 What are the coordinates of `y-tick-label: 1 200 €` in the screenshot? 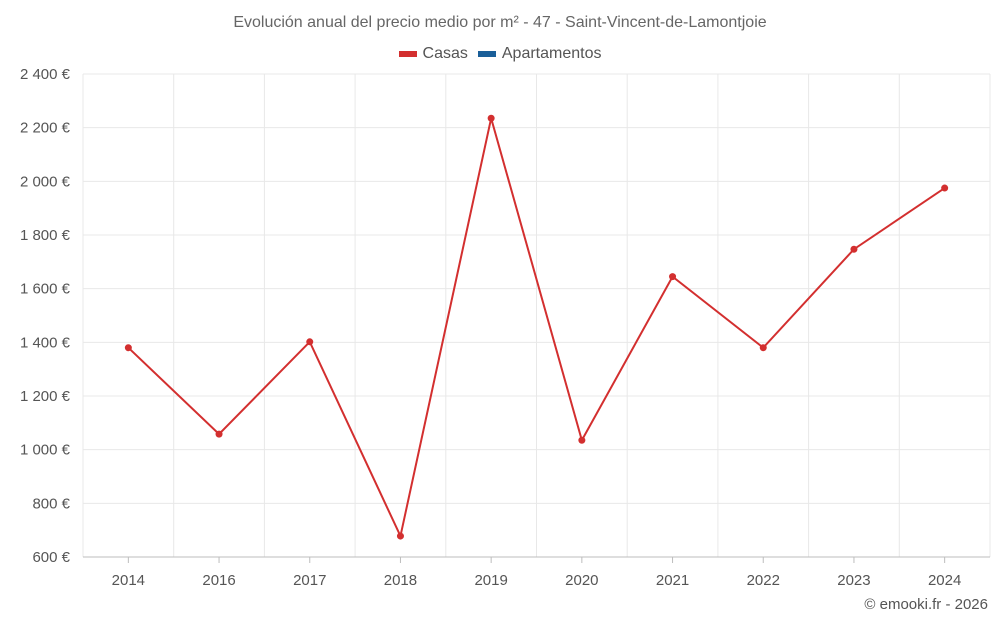 It's located at (45, 396).